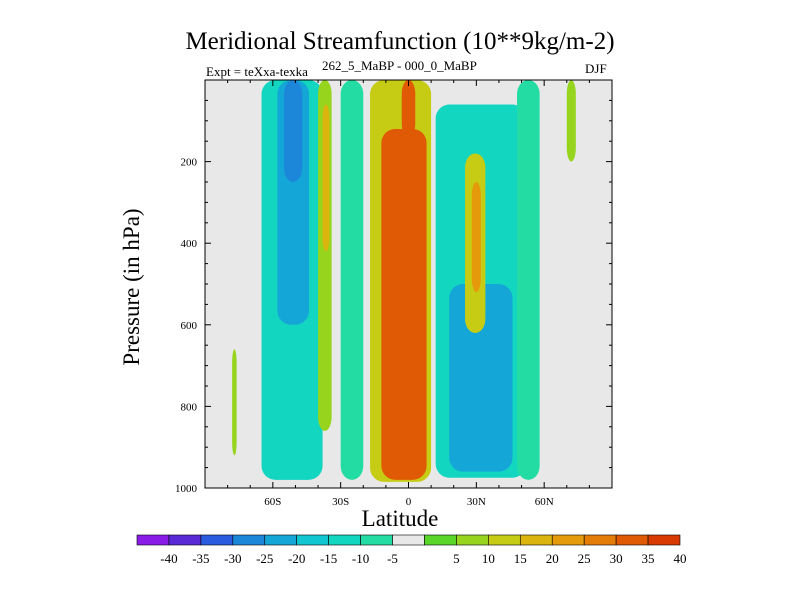 Image resolution: width=800 pixels, height=600 pixels. Describe the element at coordinates (488, 558) in the screenshot. I see `colorbar-label-9: 10` at that location.